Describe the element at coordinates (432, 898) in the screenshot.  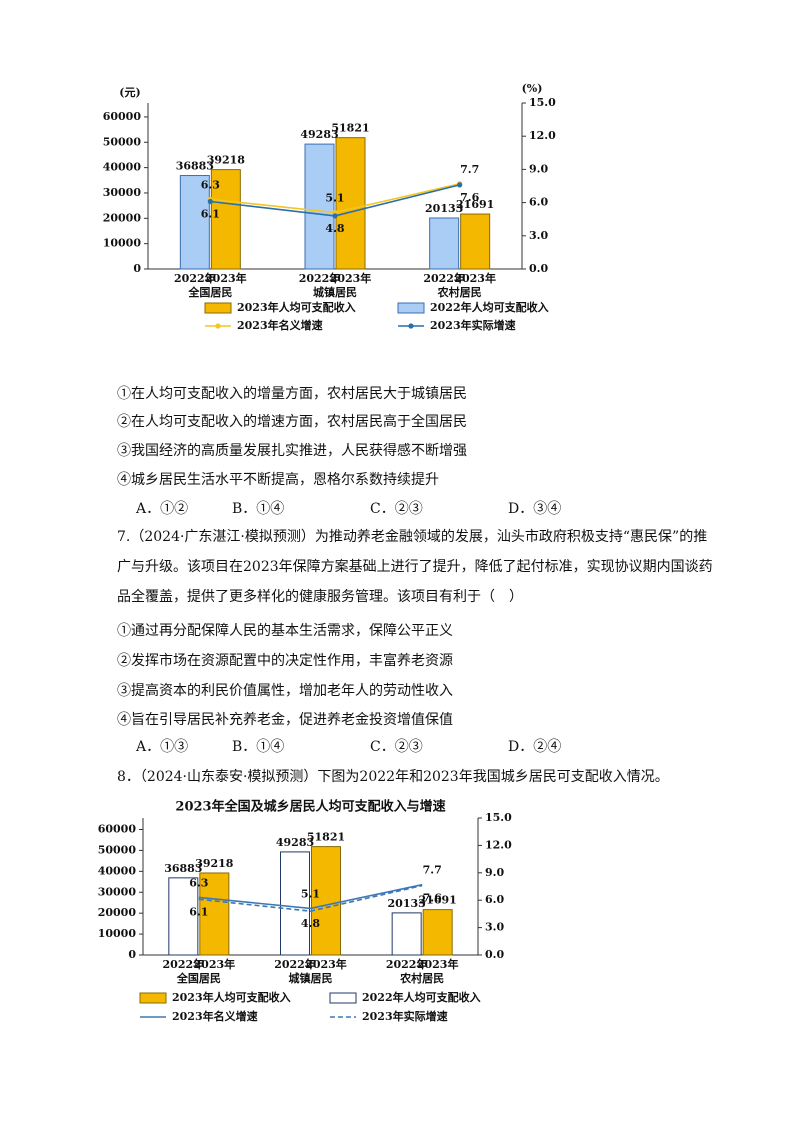
I see `line-value-label: 7.6` at that location.